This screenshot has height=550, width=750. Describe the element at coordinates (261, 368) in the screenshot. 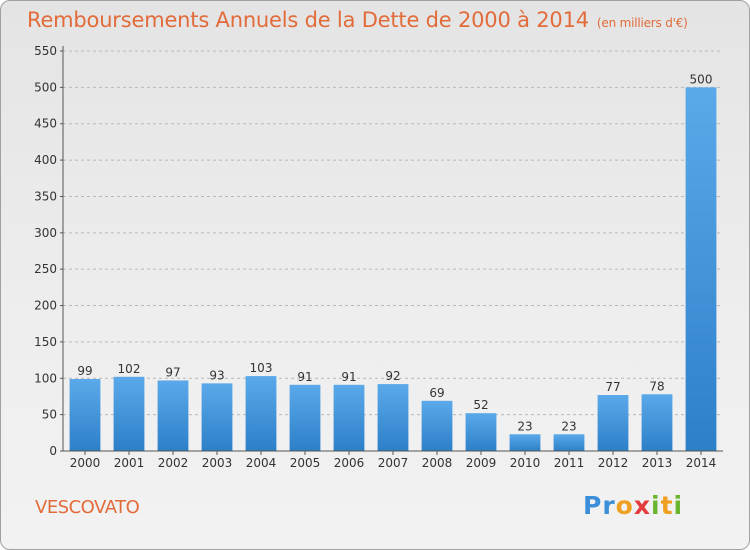

I see `data-label: 103` at that location.